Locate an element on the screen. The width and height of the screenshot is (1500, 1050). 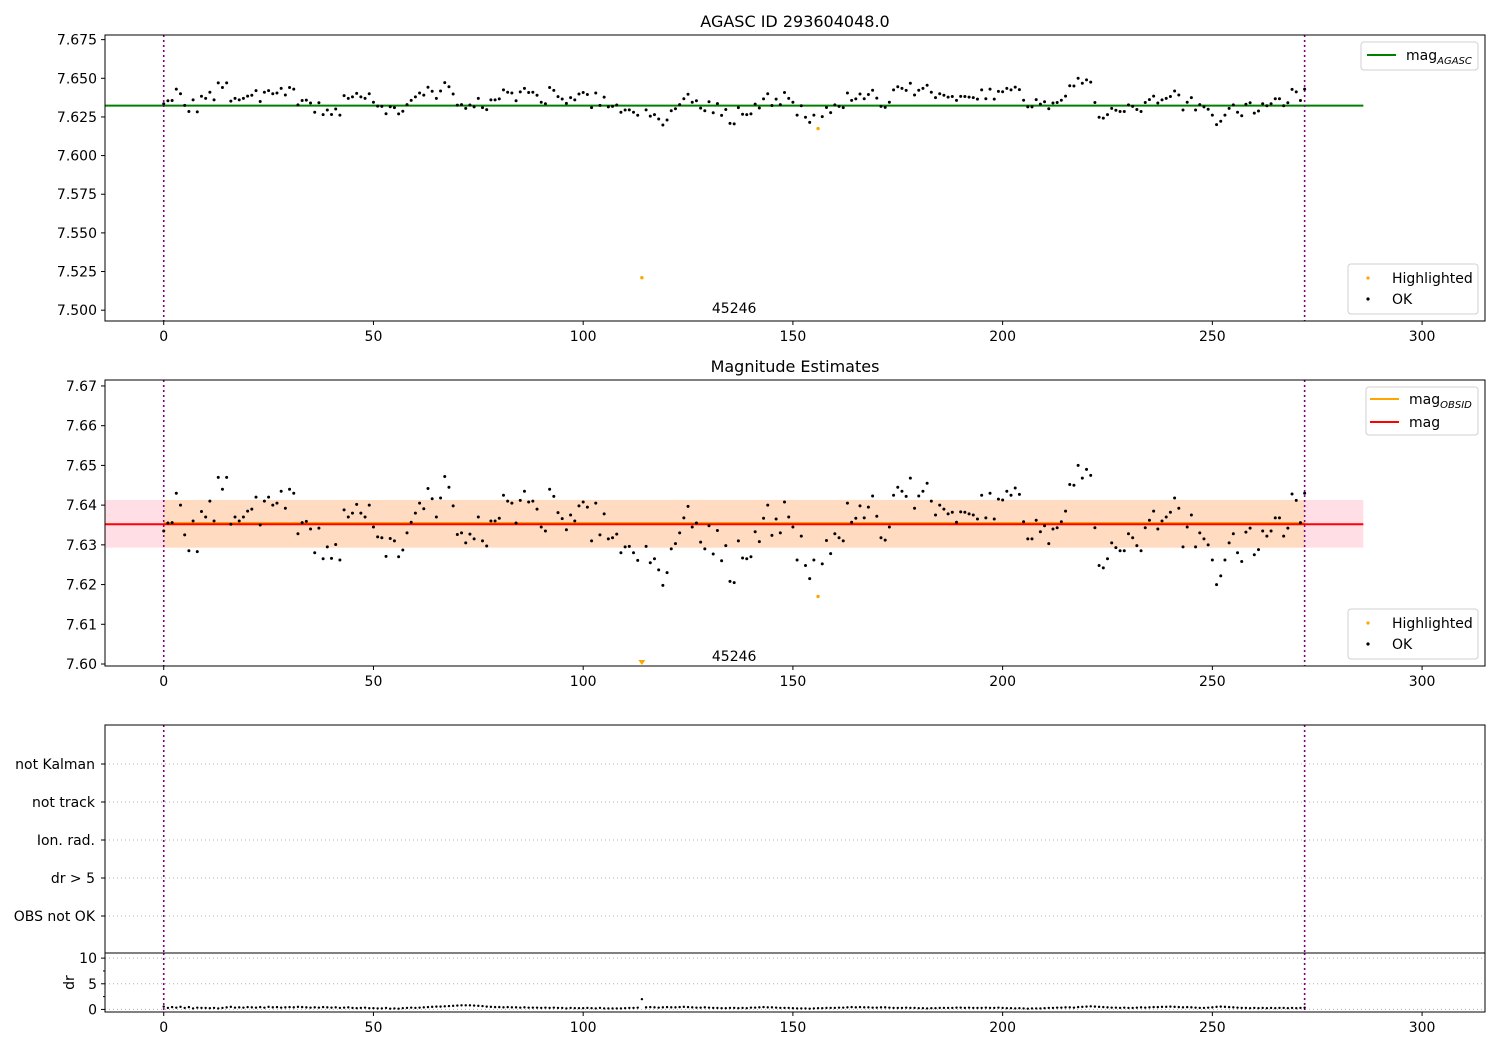
panel-dr-xtick-label: 200 is located at coordinates (1002, 1028).